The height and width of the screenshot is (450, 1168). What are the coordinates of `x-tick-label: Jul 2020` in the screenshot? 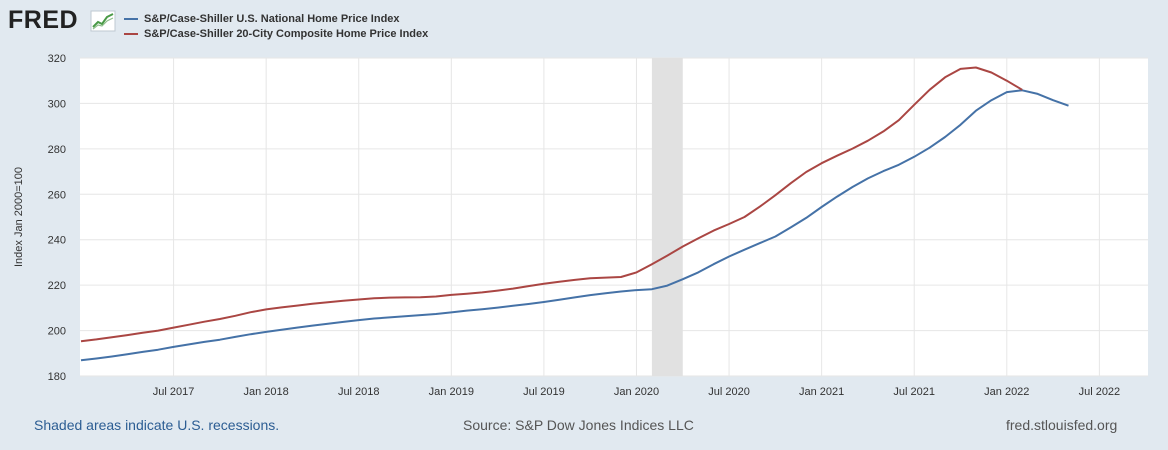 It's located at (729, 392).